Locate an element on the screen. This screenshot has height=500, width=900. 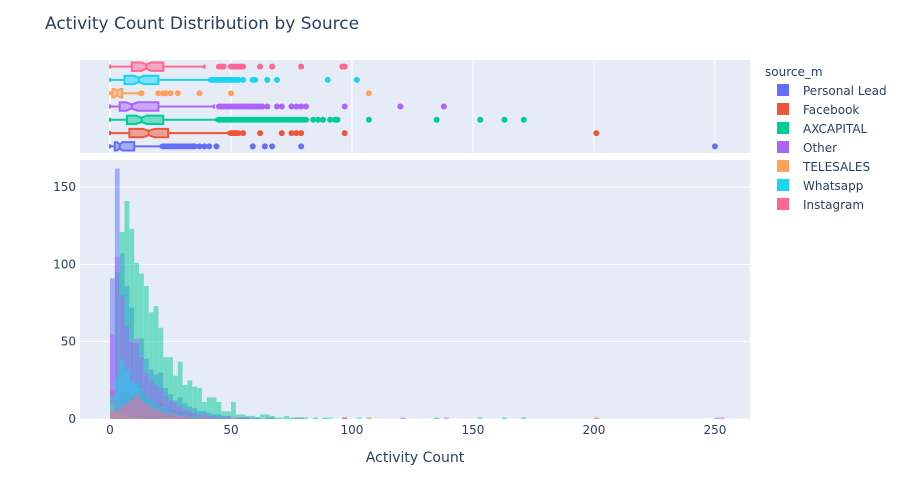
x-axis-title: Activity Count is located at coordinates (415, 458).